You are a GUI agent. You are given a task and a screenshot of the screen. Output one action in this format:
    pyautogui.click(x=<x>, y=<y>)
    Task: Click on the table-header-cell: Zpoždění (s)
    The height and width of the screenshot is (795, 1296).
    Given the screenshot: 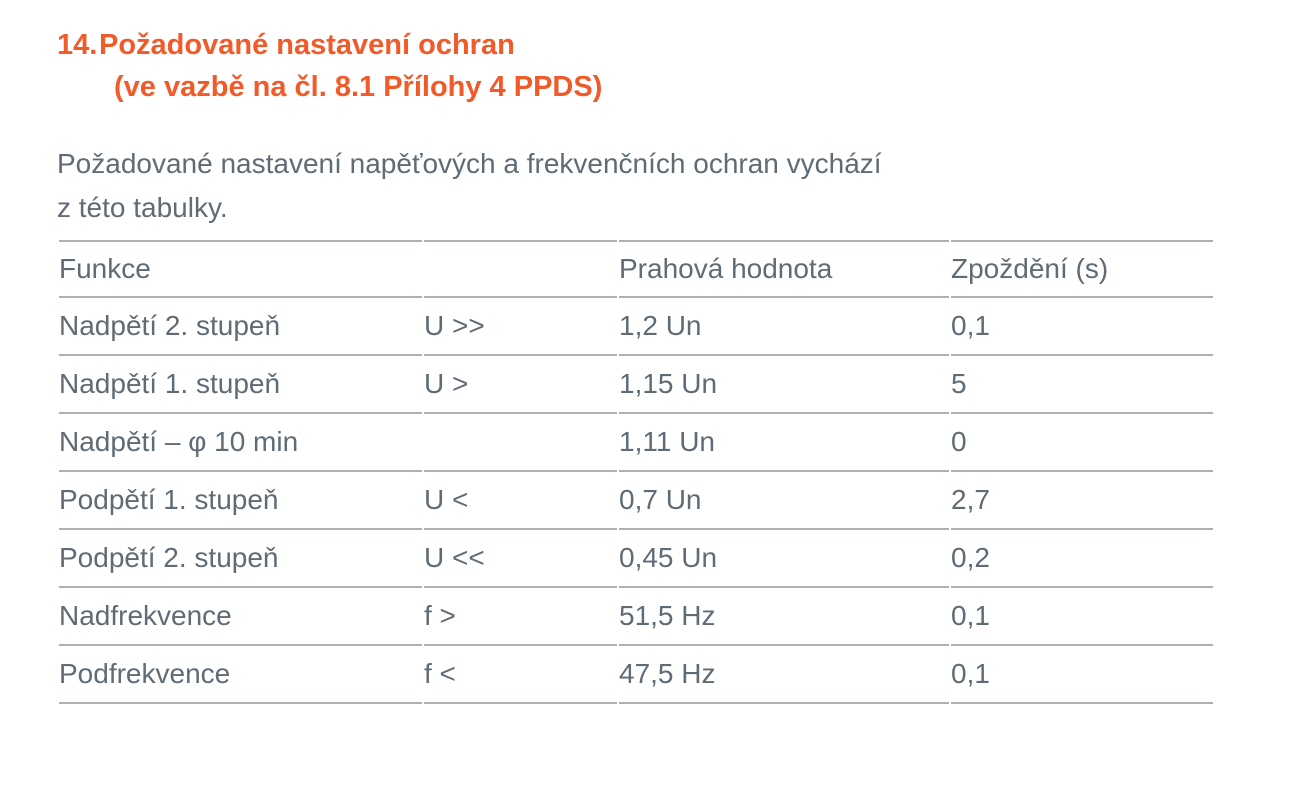 What is the action you would take?
    pyautogui.click(x=1082, y=269)
    